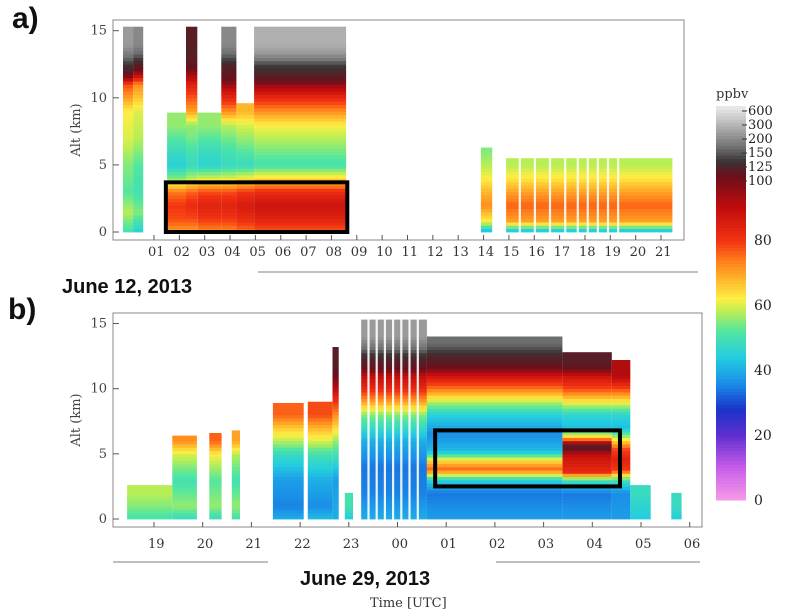 The image size is (788, 614). Describe the element at coordinates (365, 579) in the screenshot. I see `date-label-b: June 29, 2013` at that location.